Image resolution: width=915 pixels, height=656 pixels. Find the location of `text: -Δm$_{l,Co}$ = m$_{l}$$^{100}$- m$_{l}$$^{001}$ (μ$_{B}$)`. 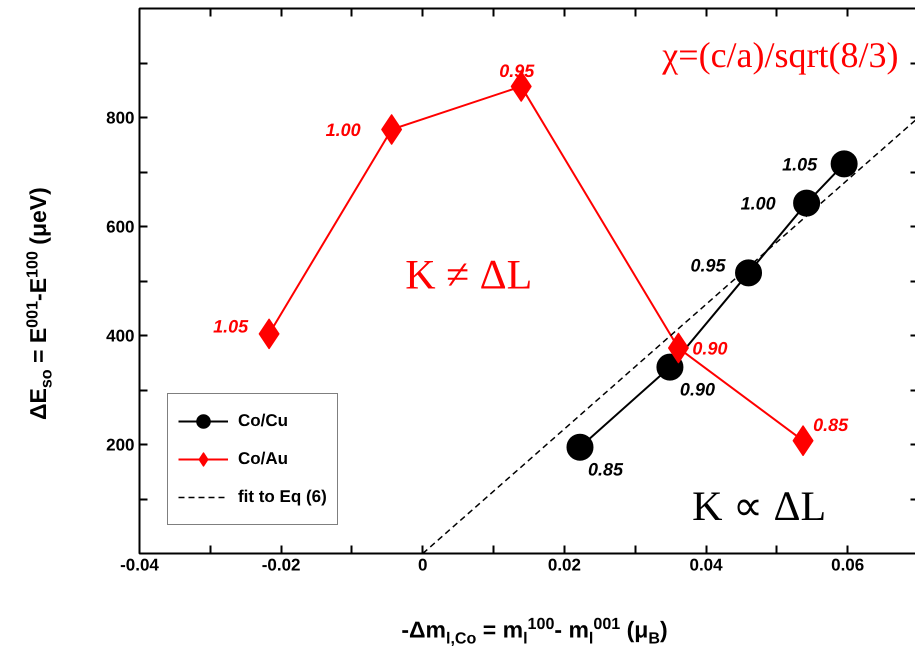

text: -Δm$_{l,Co}$ = m$_{l}$$^{100}$- m$_{l}$$^{001}$ (μ$_{B}$) is located at coordinates (534, 631).